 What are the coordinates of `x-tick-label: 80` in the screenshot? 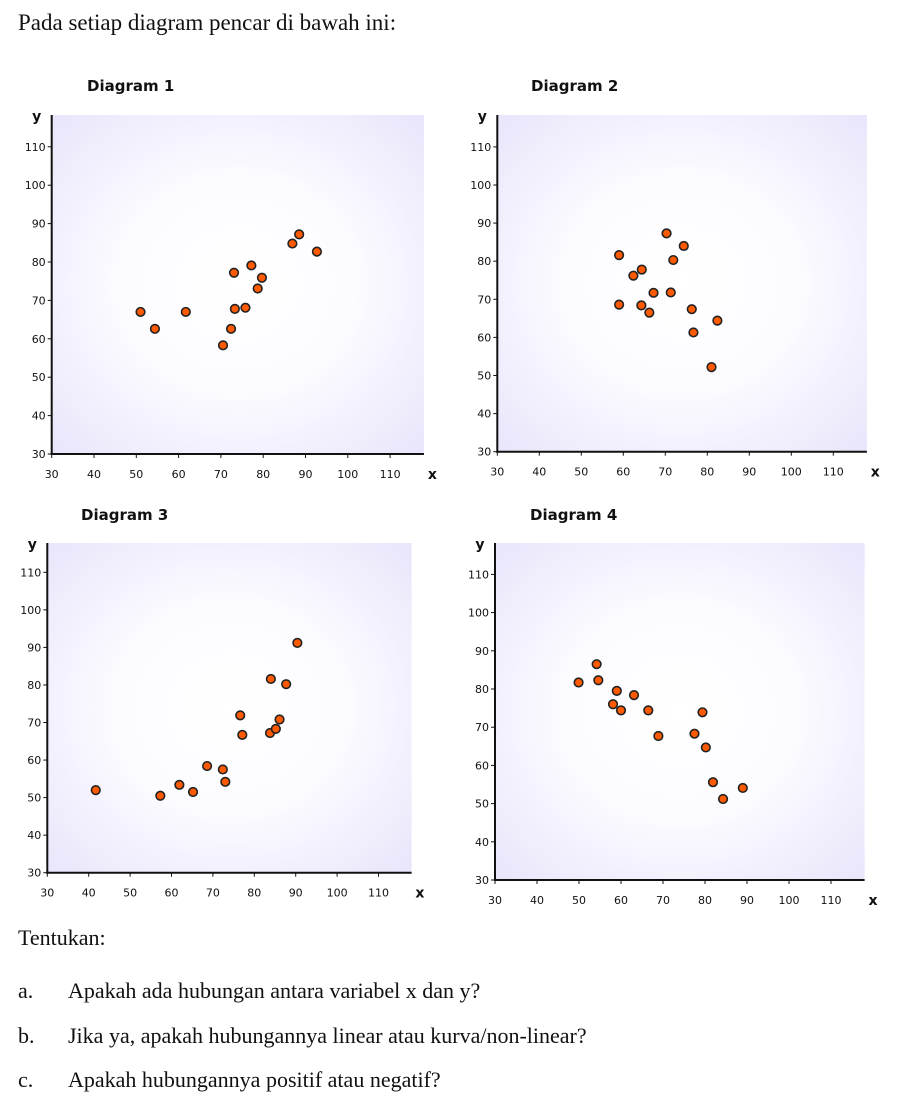 It's located at (263, 474).